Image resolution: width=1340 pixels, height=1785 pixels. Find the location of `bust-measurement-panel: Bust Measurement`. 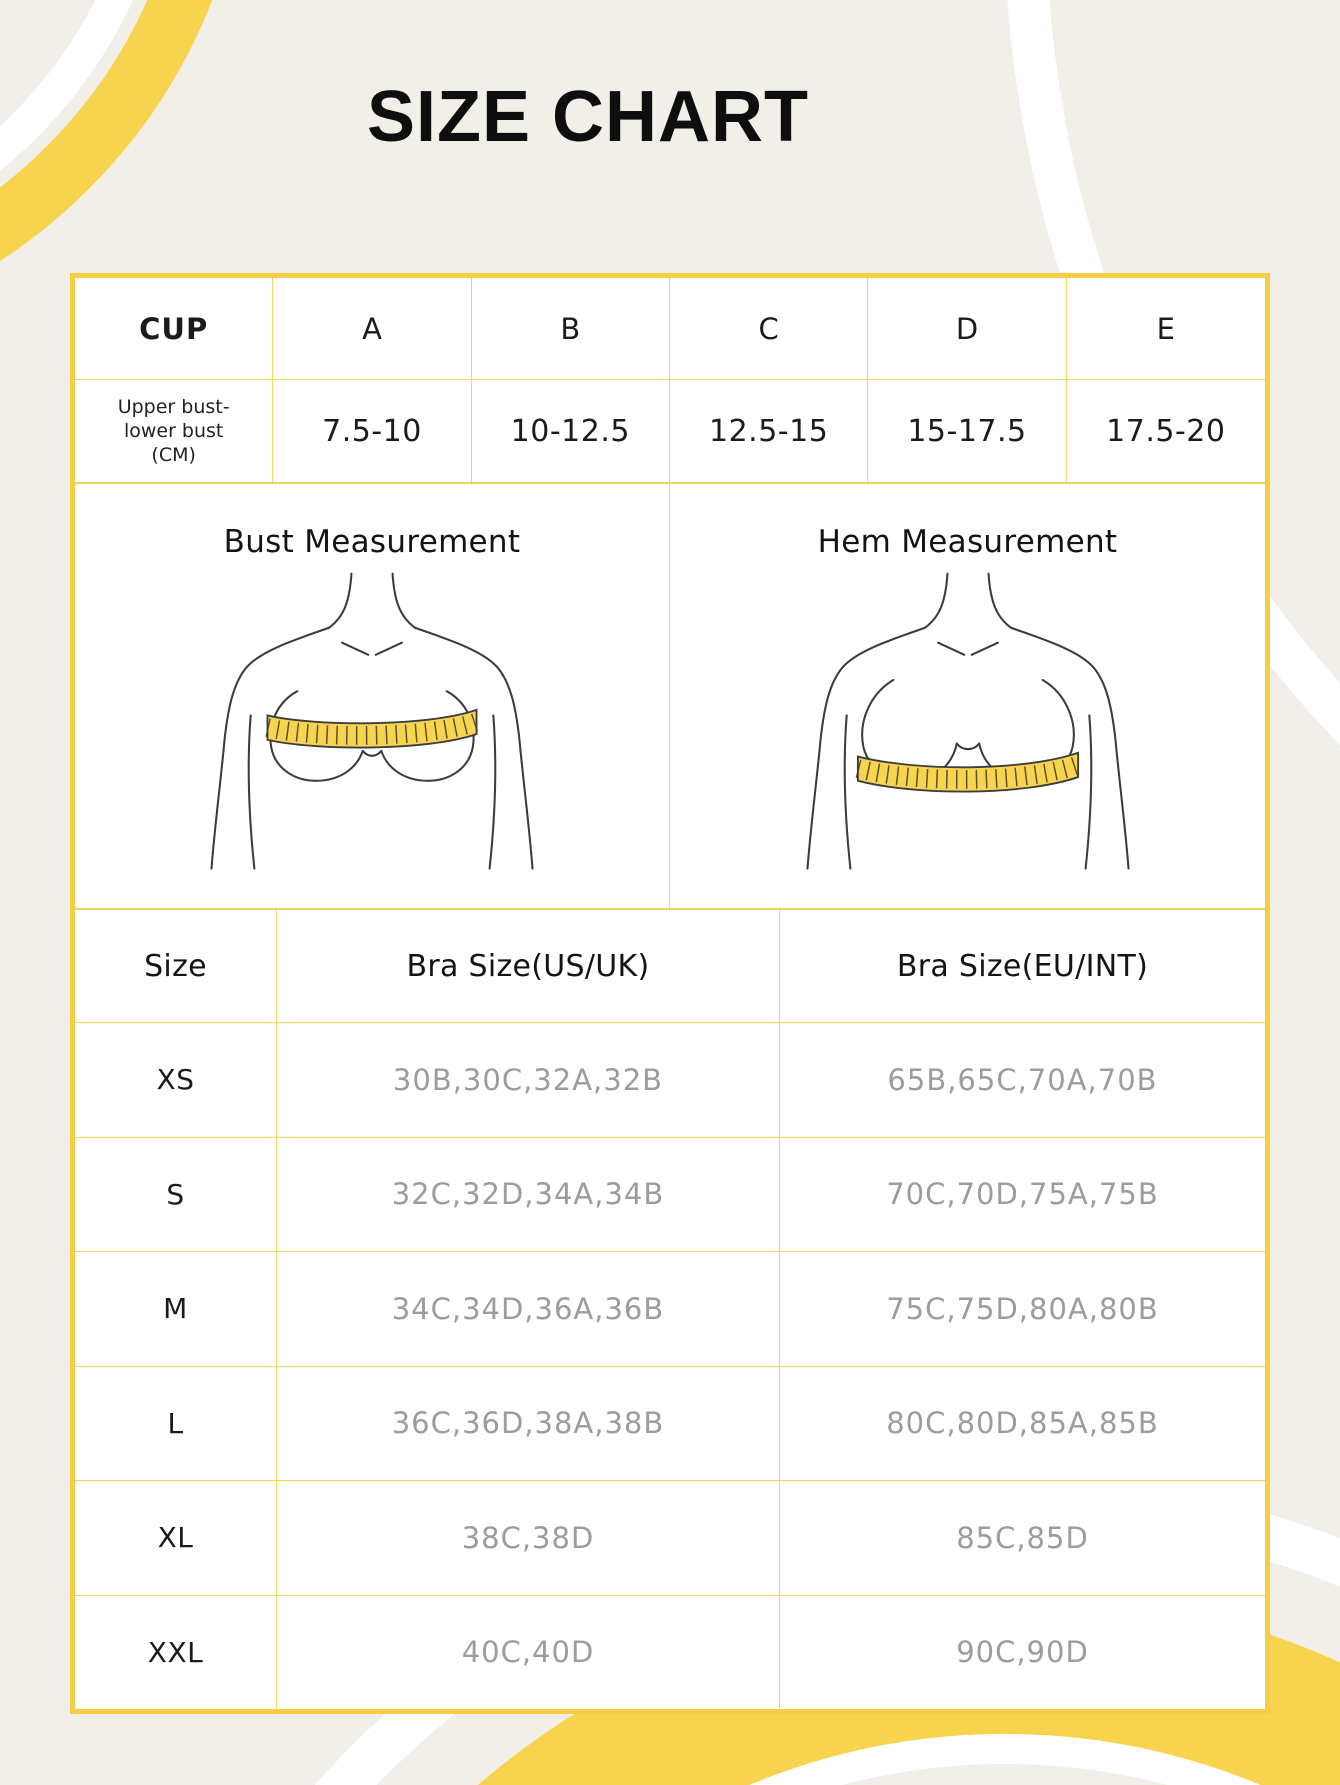

bust-measurement-panel: Bust Measurement is located at coordinates (372, 696).